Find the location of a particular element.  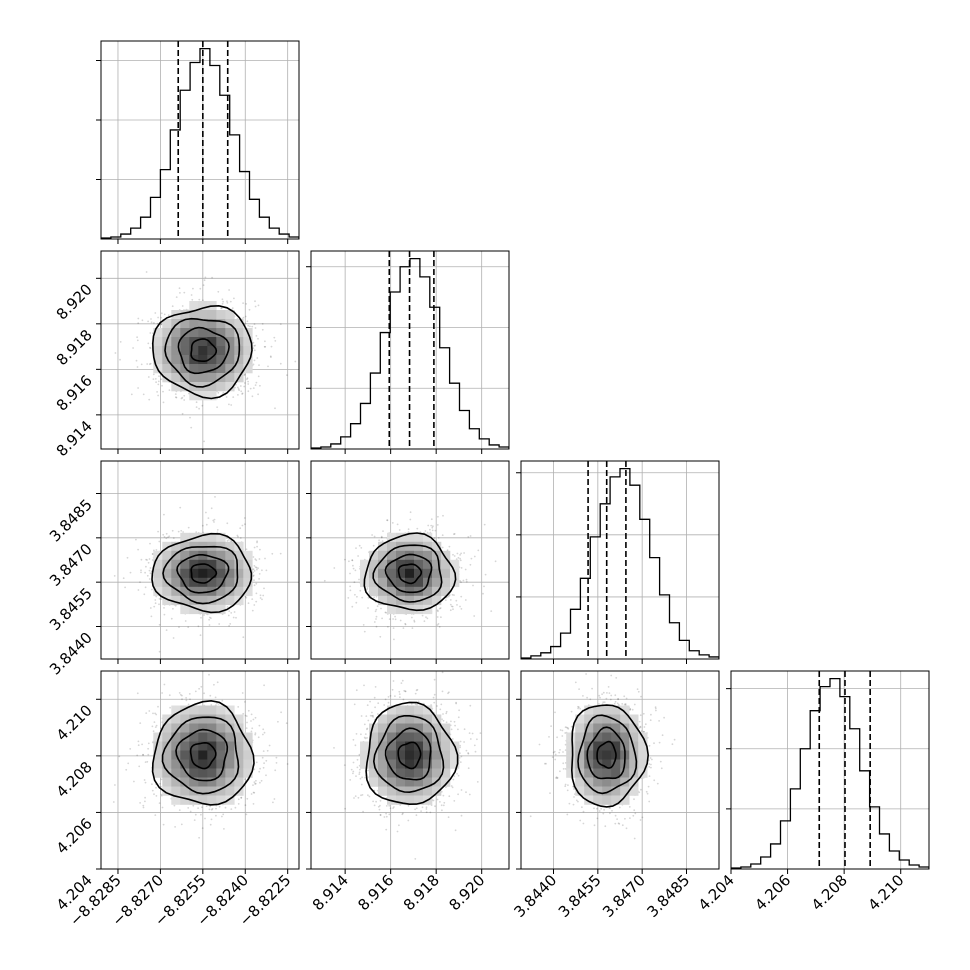

contour-2sigma is located at coordinates (202, 573).